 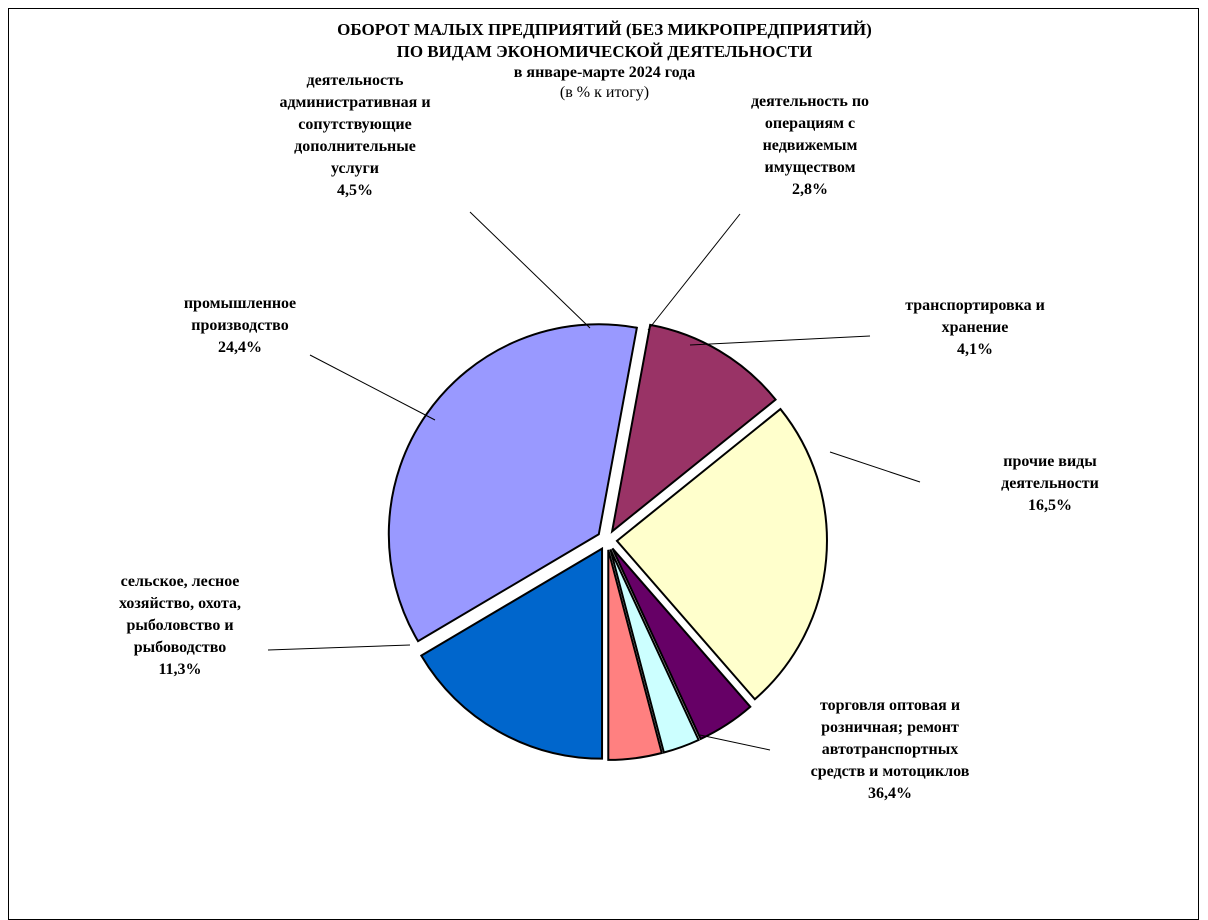 What do you see at coordinates (604, 92) in the screenshot?
I see `chart-unit: (в % к итогу)` at bounding box center [604, 92].